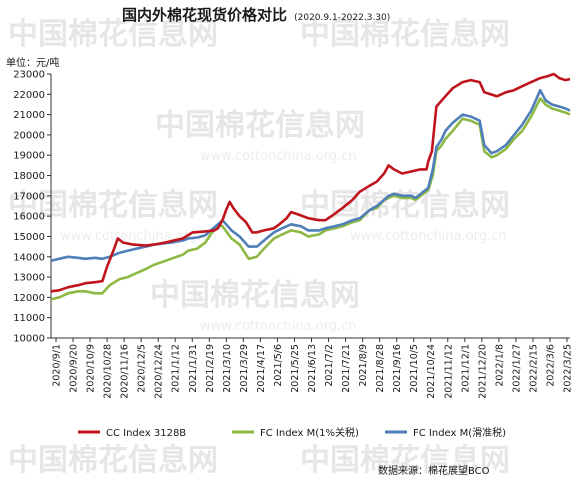 This screenshot has width=575, height=484. What do you see at coordinates (29, 257) in the screenshot?
I see `y-tick-label: 14000` at bounding box center [29, 257].